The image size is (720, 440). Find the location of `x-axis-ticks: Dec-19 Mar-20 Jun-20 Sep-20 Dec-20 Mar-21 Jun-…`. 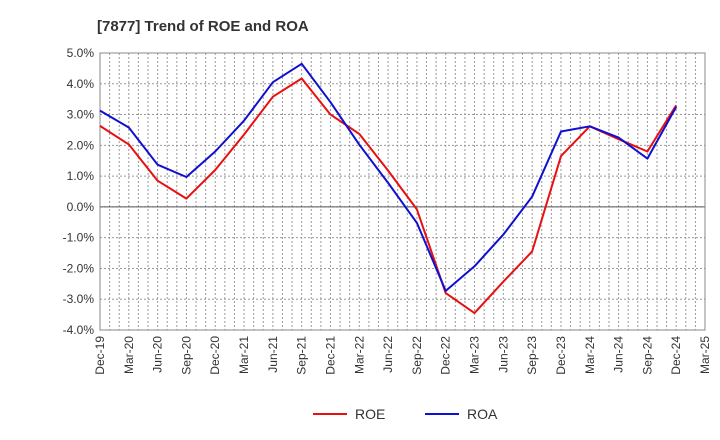

x-axis-ticks: Dec-19 Mar-20 Jun-20 Sep-20 Dec-20 Mar-21 Jun-… is located at coordinates (402, 355).